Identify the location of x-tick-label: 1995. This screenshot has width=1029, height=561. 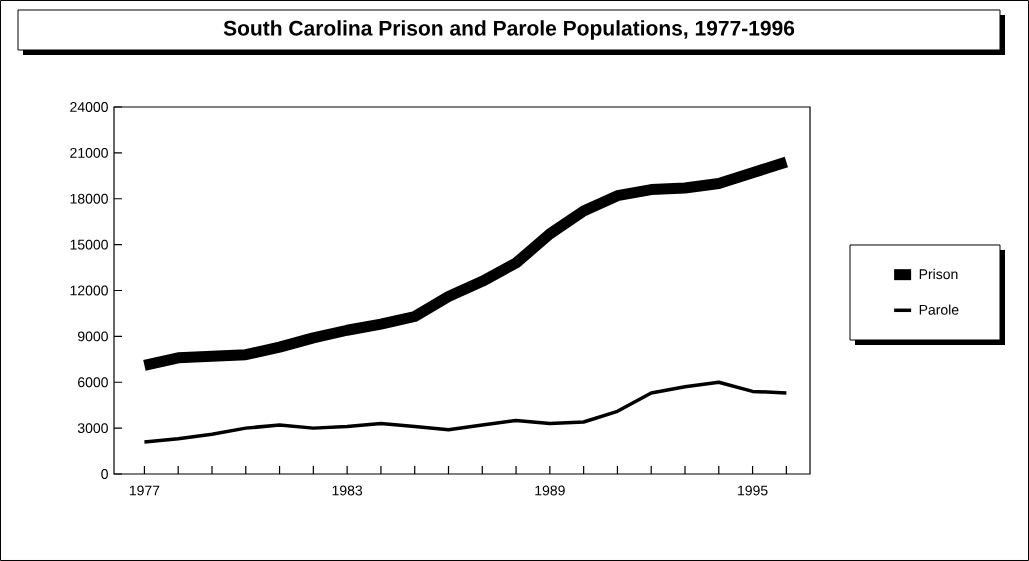
(753, 490).